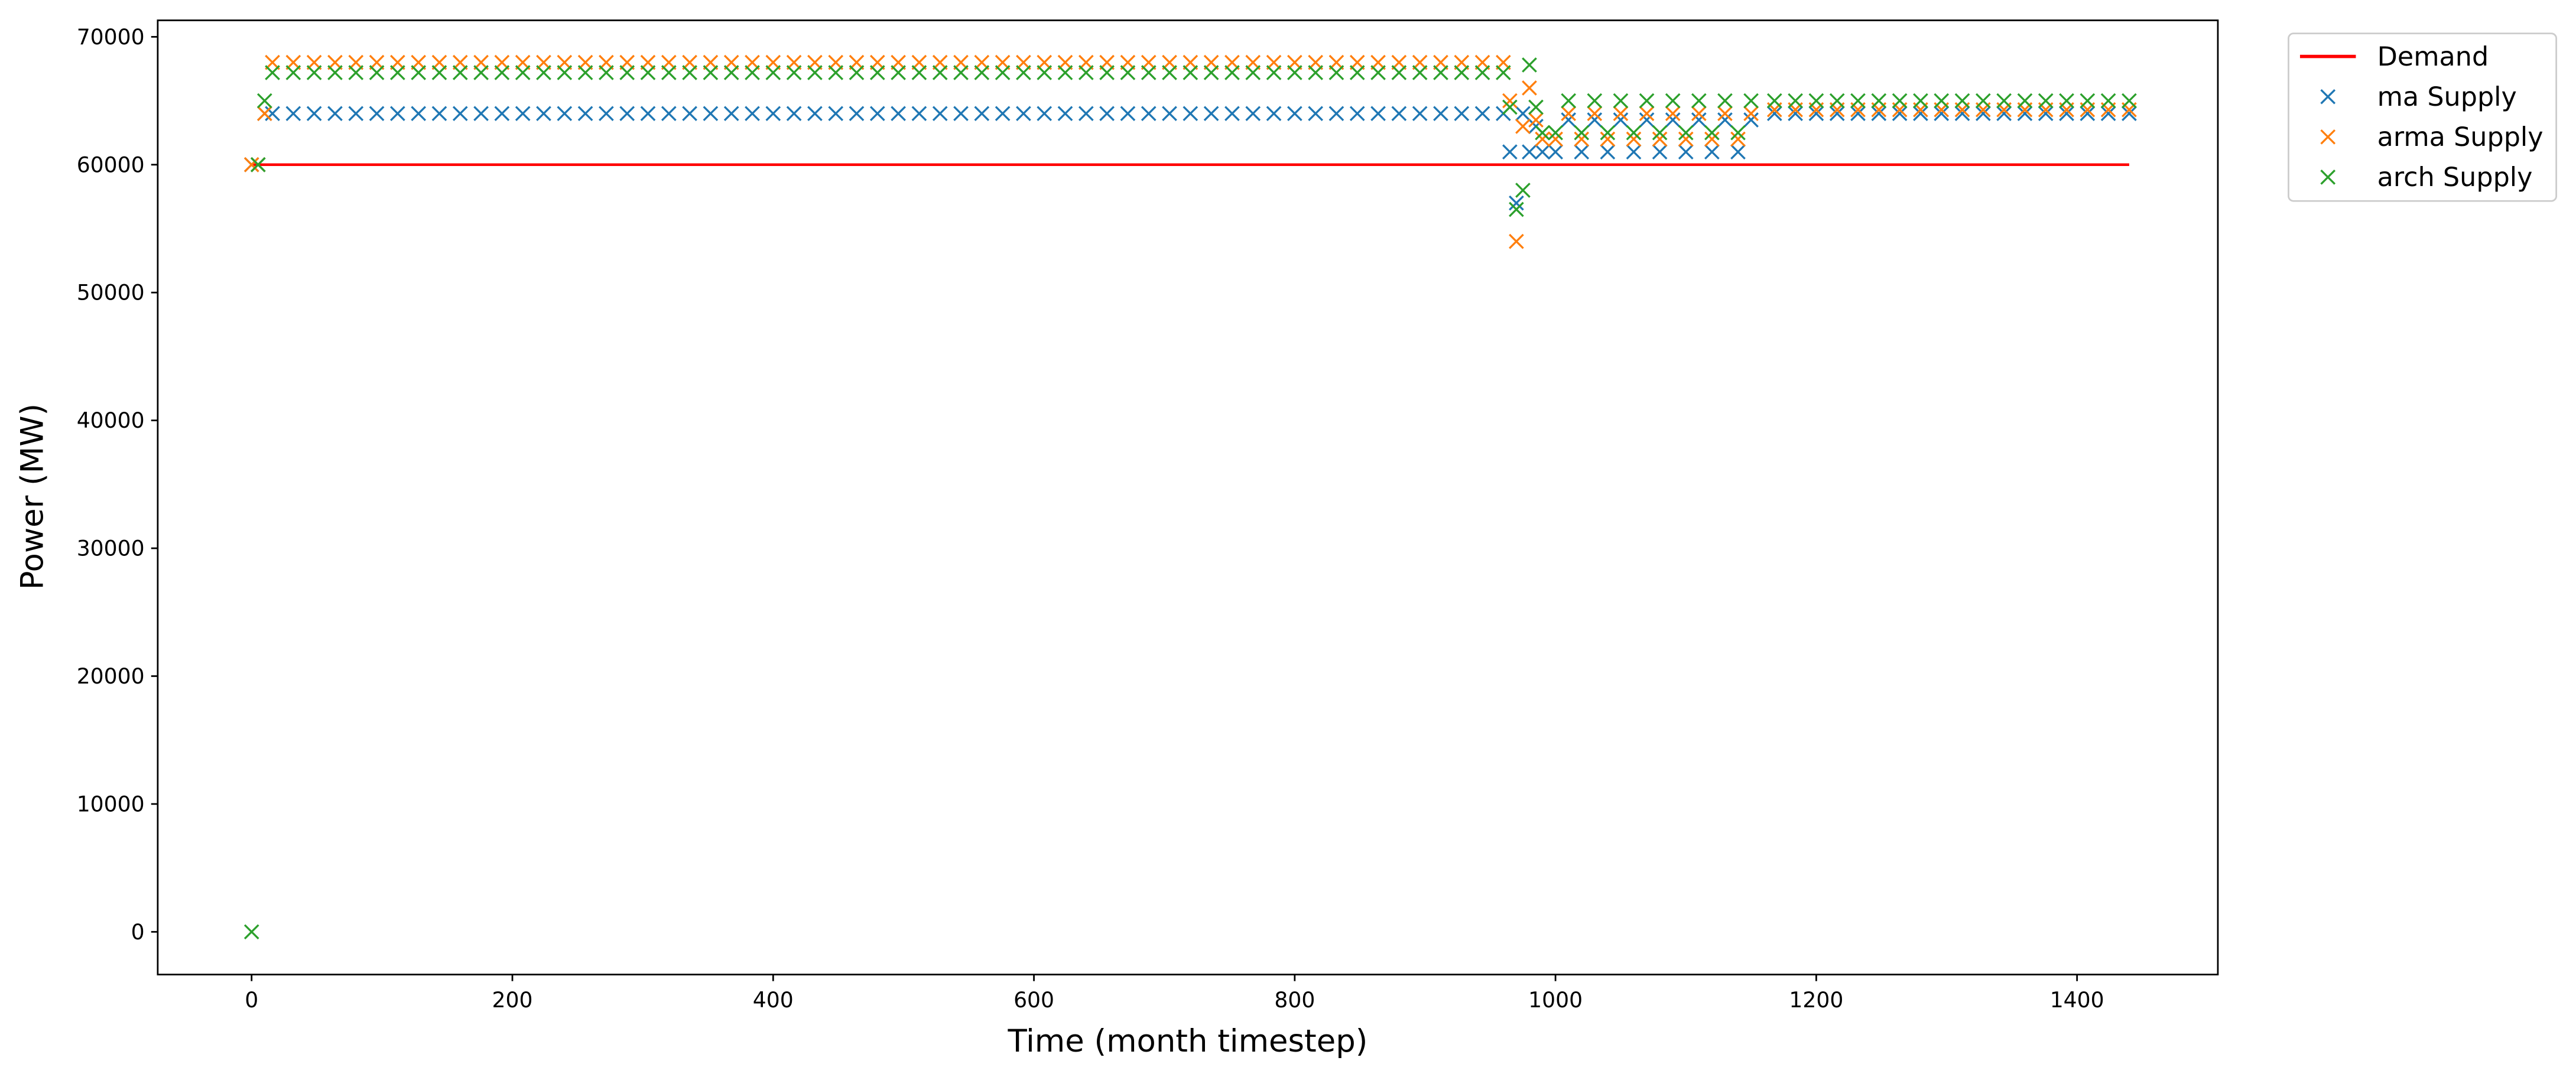 The image size is (2576, 1077). I want to click on legend-frame, so click(2423, 117).